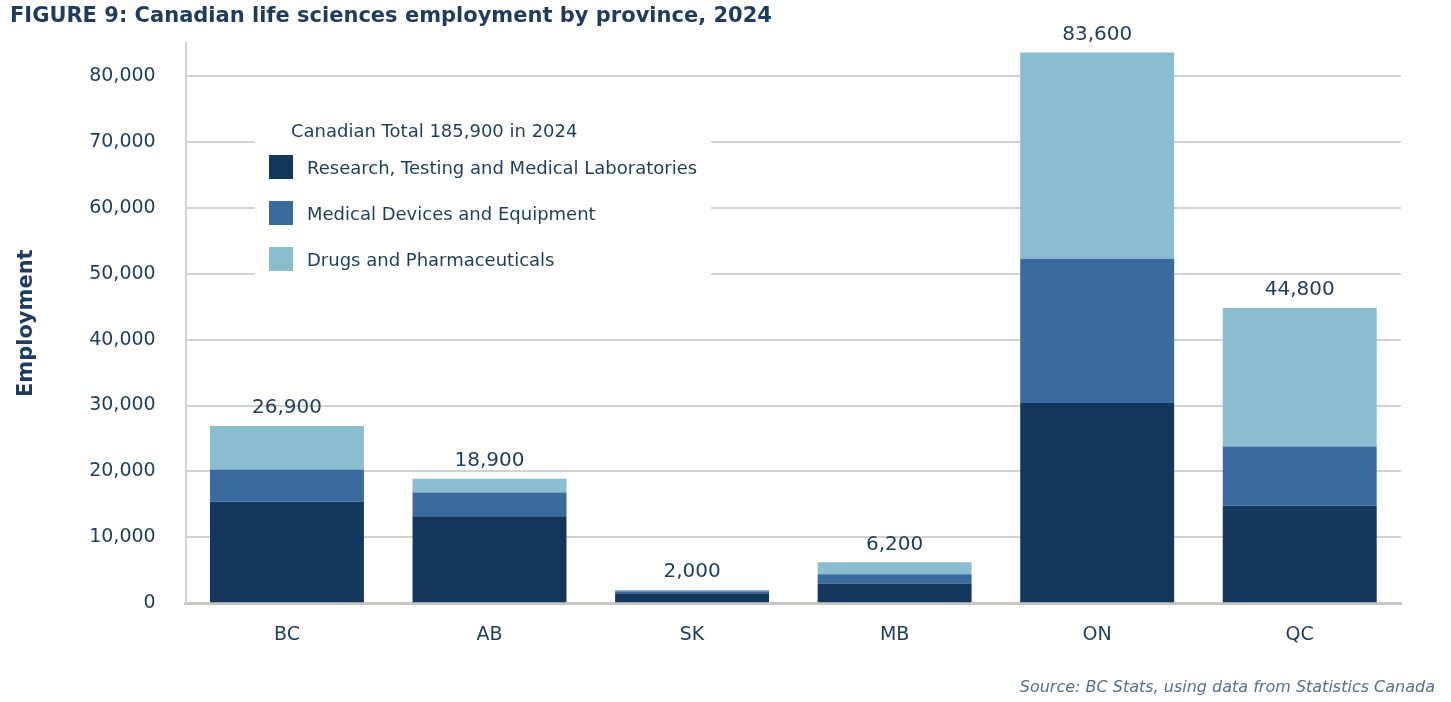 This screenshot has width=1451, height=702. Describe the element at coordinates (286, 406) in the screenshot. I see `total-label: 26,900` at that location.